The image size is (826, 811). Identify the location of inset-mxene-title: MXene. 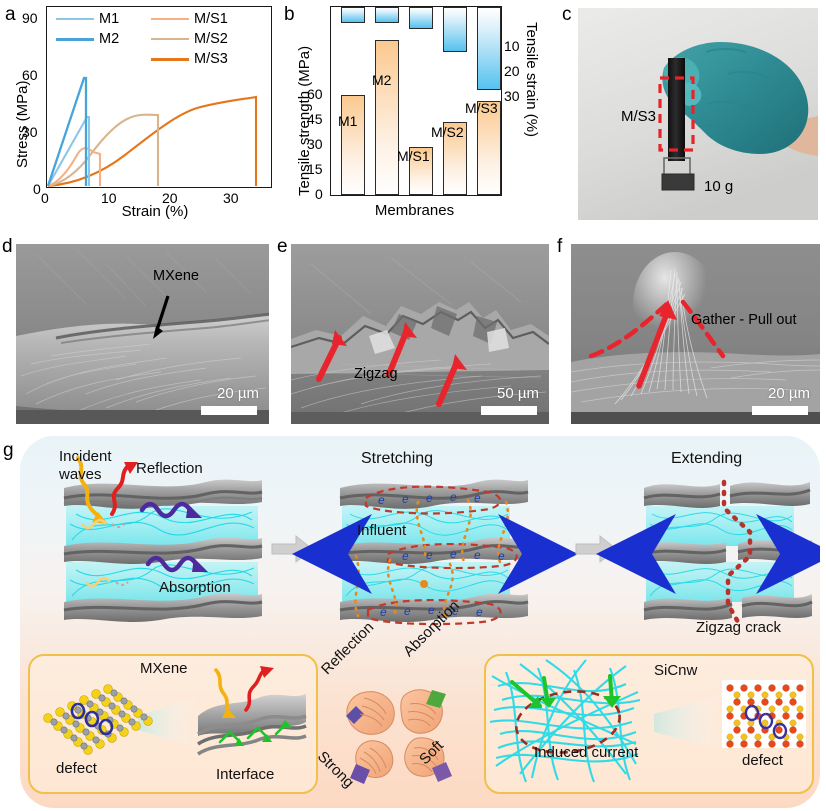
(164, 668).